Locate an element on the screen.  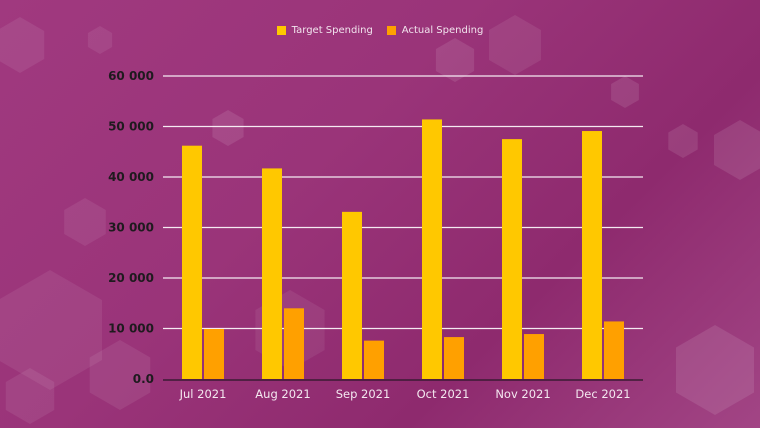
legend-item-actual: Actual Spending is located at coordinates (435, 30).